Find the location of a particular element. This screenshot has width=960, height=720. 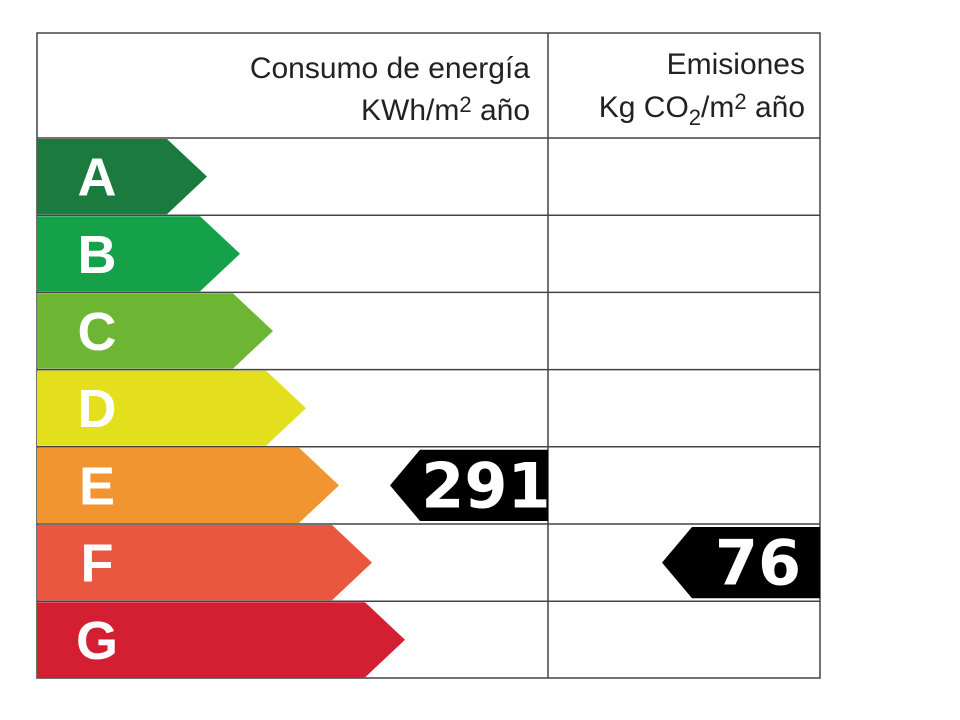

unit-part: /m is located at coordinates (717, 107).